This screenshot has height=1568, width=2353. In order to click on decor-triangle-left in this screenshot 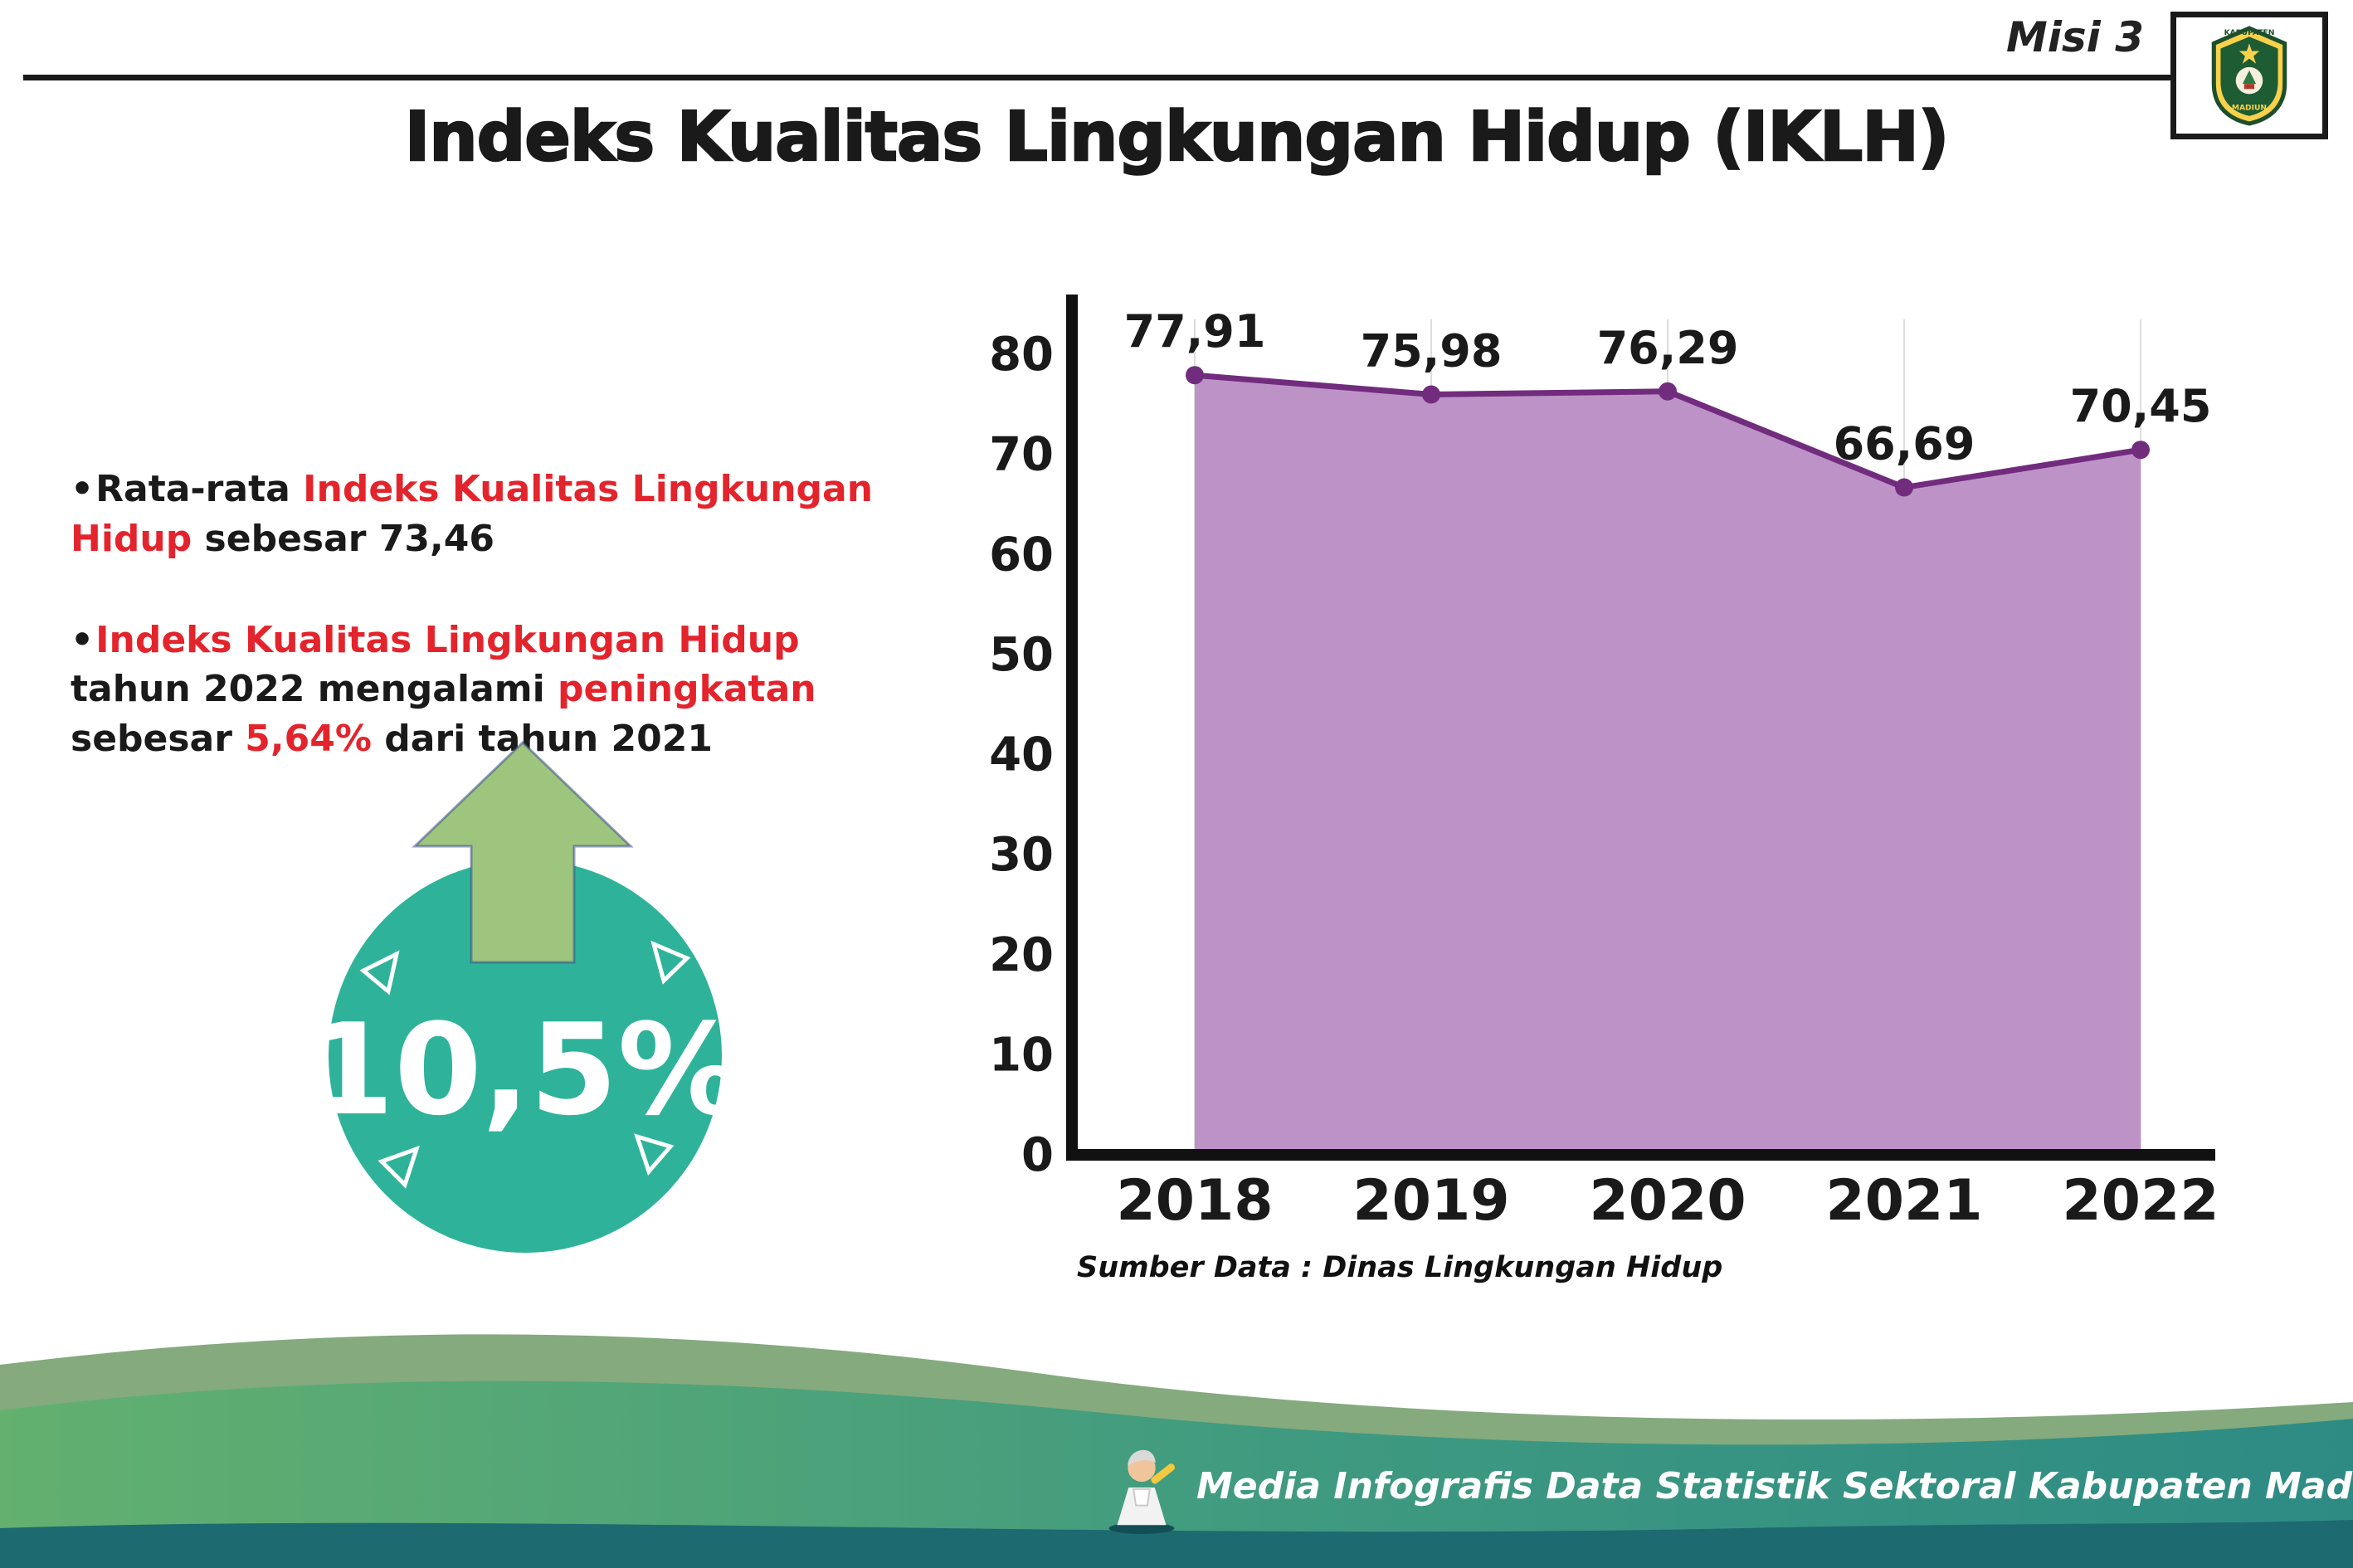, I will do `click(379, 973)`.